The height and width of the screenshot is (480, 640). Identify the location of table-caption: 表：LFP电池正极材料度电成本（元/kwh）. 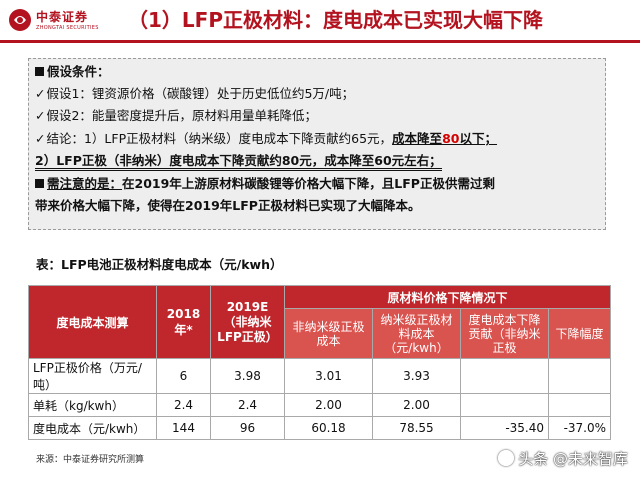
(159, 264).